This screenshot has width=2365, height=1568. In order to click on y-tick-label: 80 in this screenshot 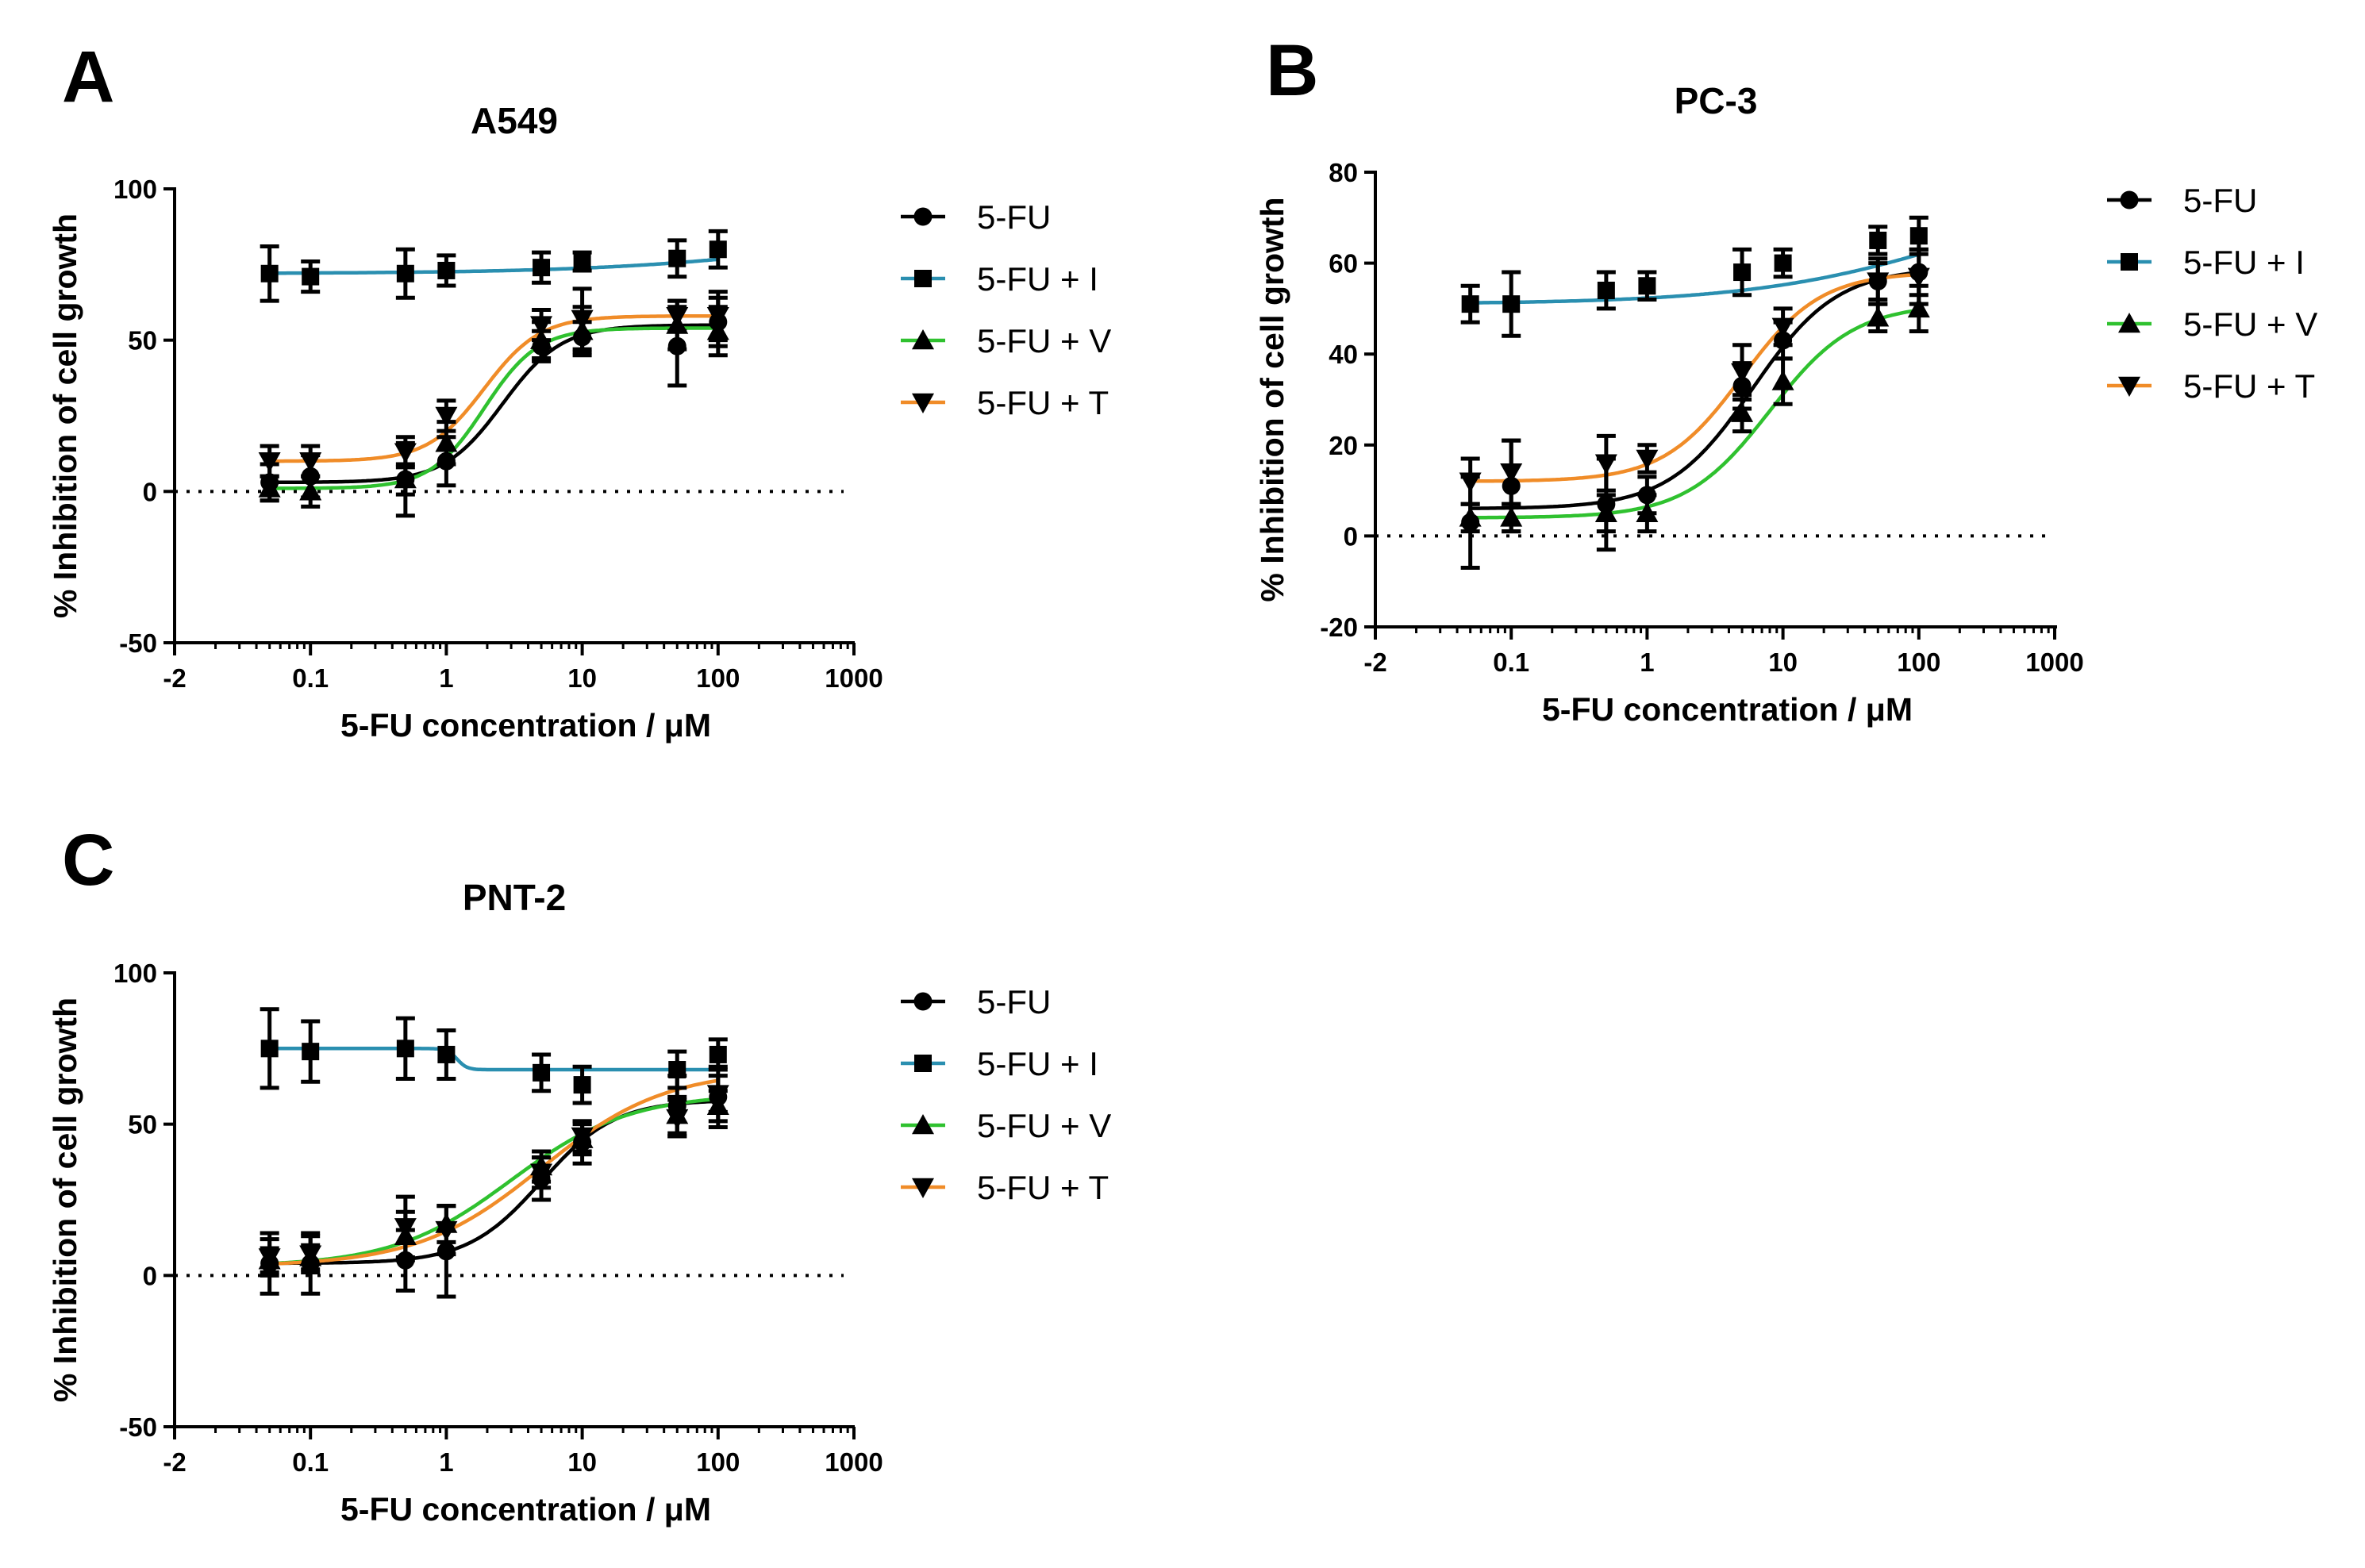, I will do `click(1343, 172)`.